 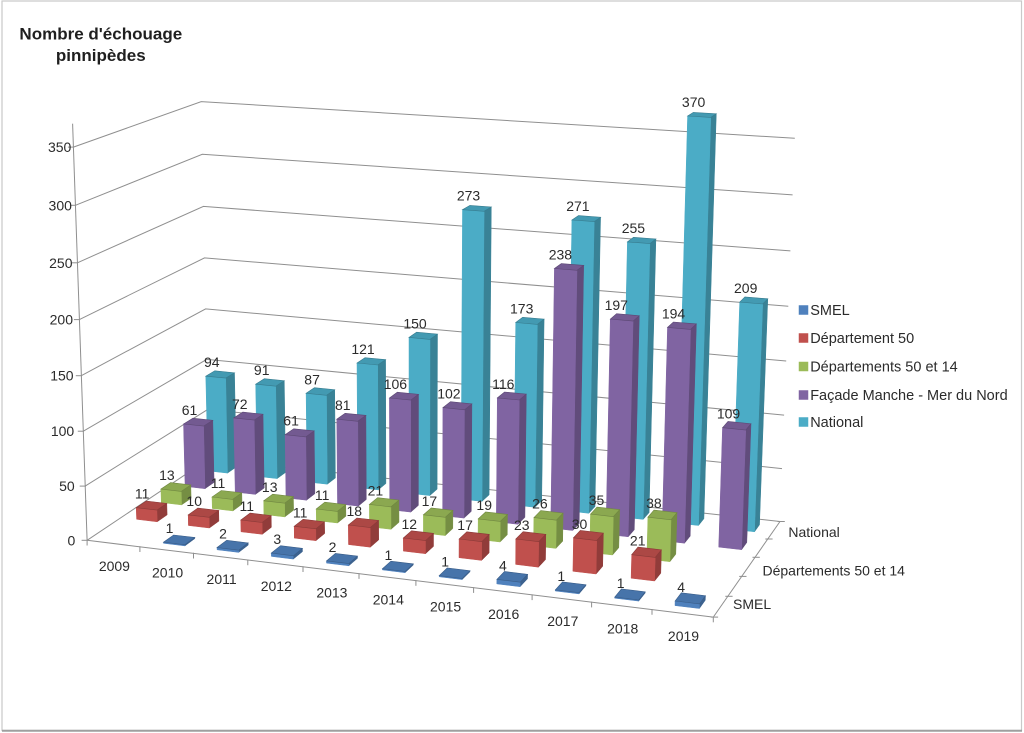 What do you see at coordinates (388, 600) in the screenshot?
I see `svg-text: 2014` at bounding box center [388, 600].